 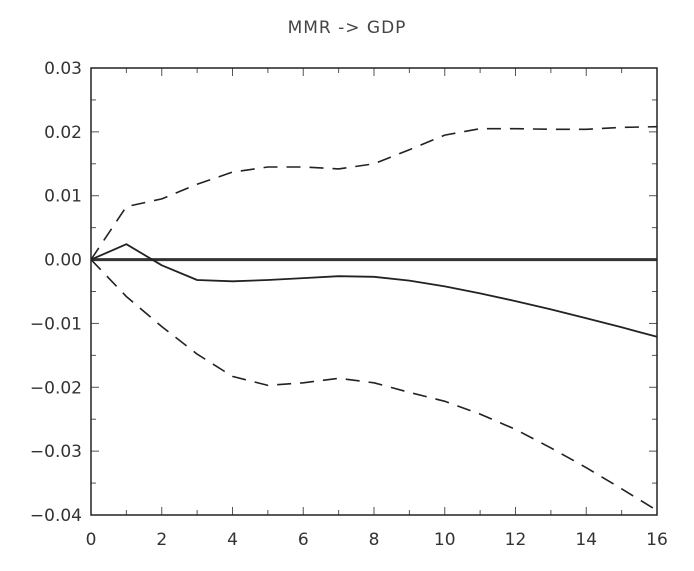 What do you see at coordinates (657, 540) in the screenshot?
I see `x-tick-label: 16` at bounding box center [657, 540].